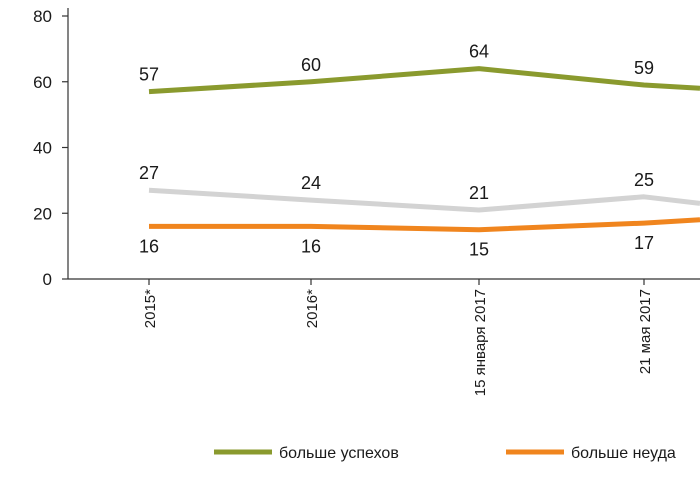 Image resolution: width=700 pixels, height=489 pixels. I want to click on data-label: 21, so click(479, 193).